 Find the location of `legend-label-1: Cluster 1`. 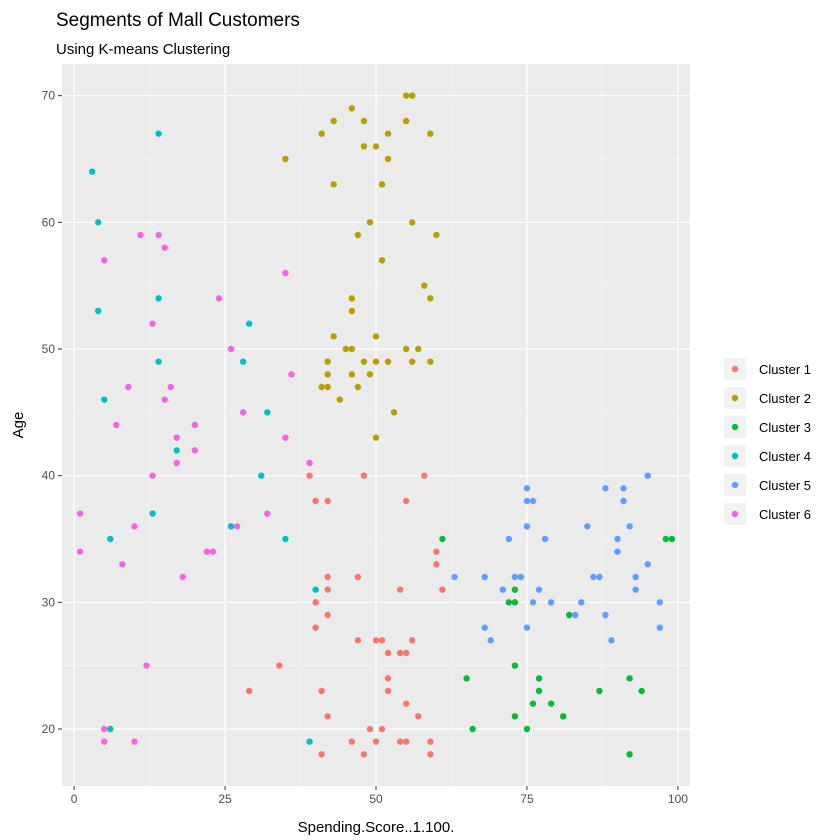

legend-label-1: Cluster 1 is located at coordinates (785, 369).